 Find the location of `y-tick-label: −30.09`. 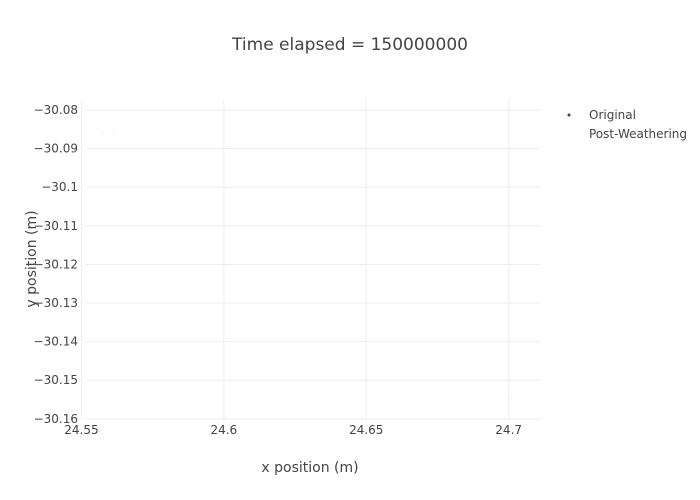

y-tick-label: −30.09 is located at coordinates (56, 149).